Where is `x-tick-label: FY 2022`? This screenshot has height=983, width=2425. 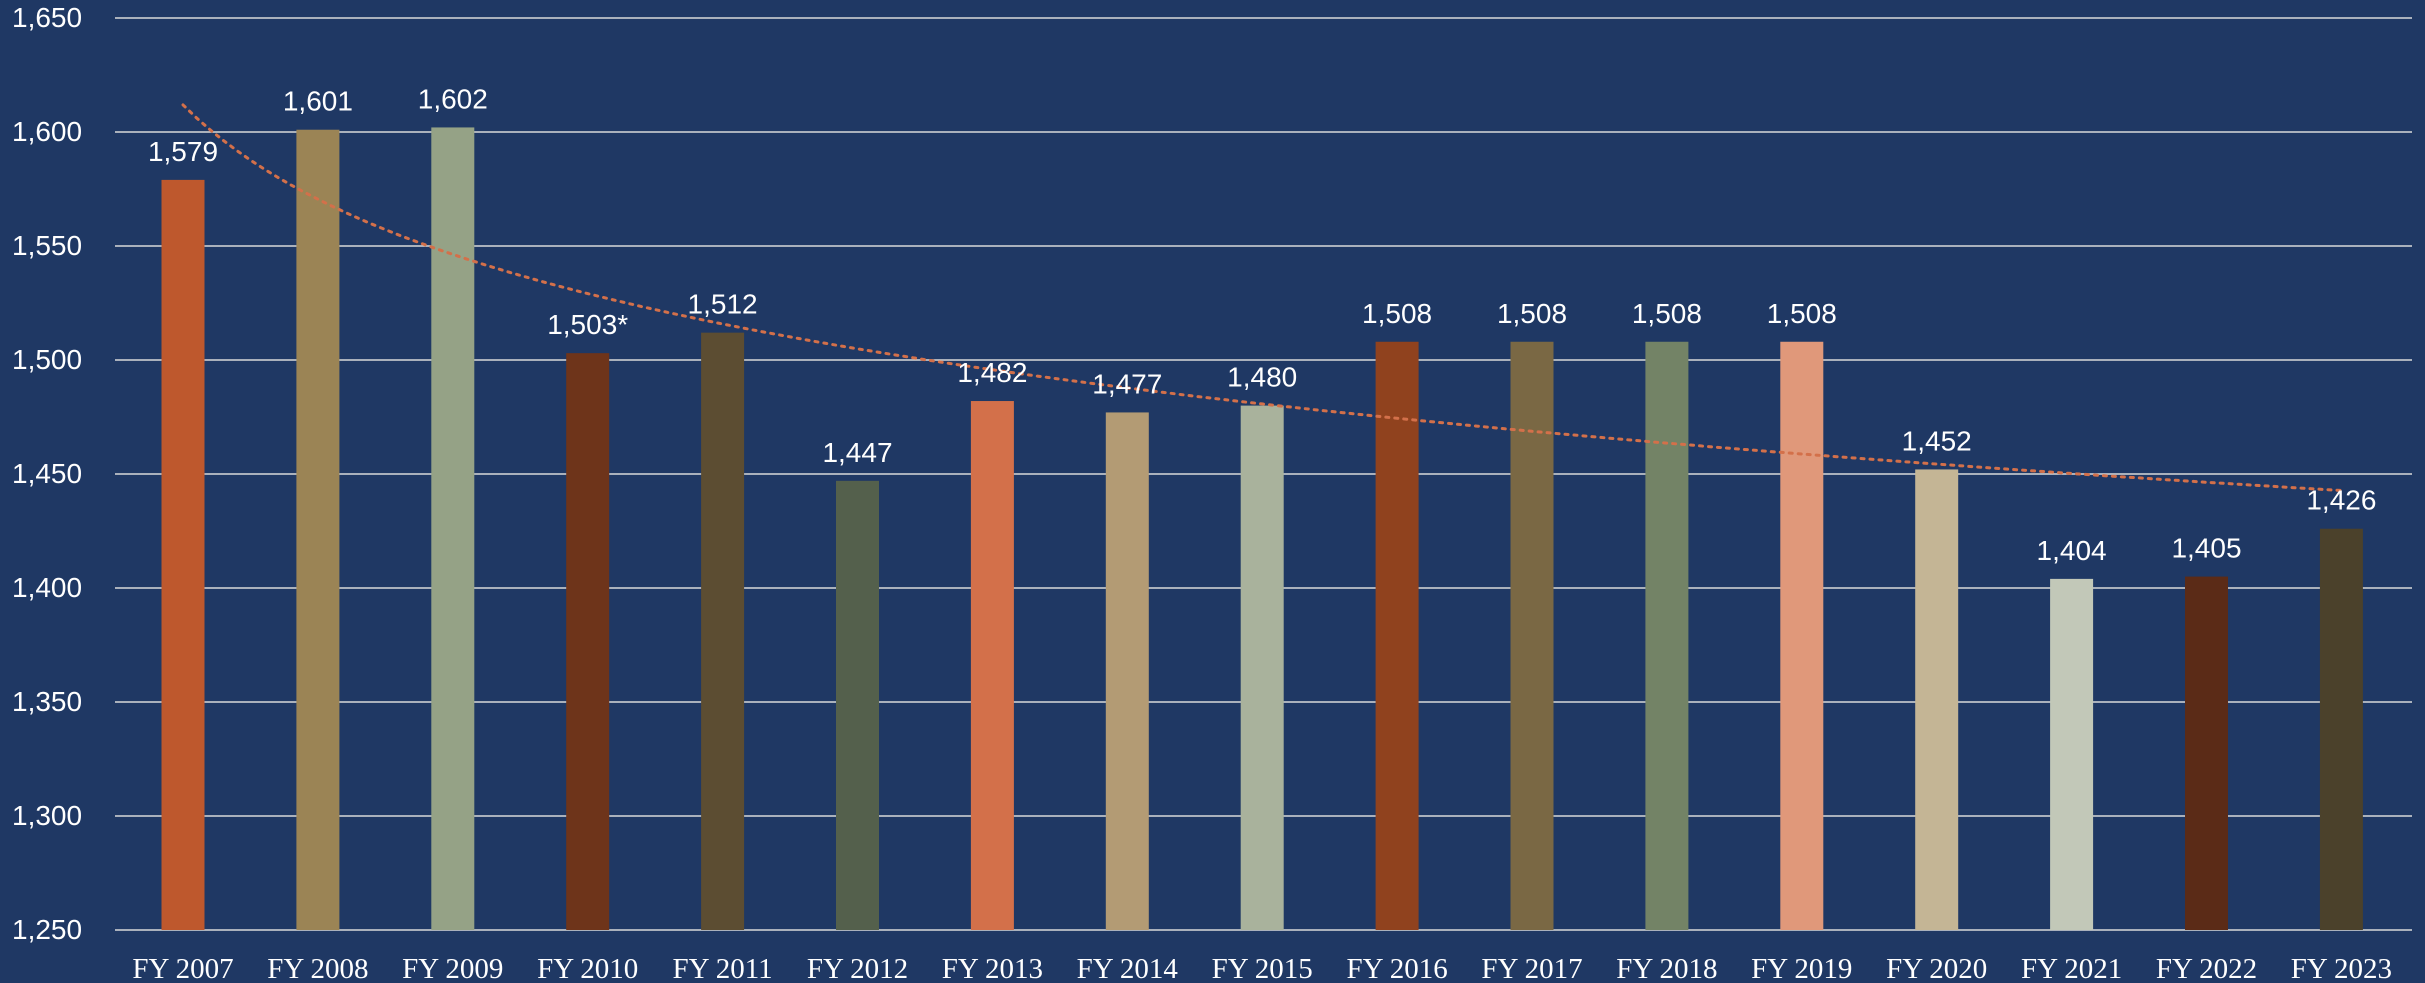 x-tick-label: FY 2022 is located at coordinates (2206, 968).